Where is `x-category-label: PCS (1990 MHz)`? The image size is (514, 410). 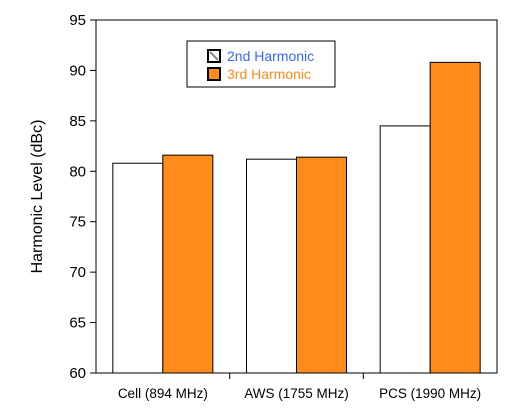 x-category-label: PCS (1990 MHz) is located at coordinates (430, 393).